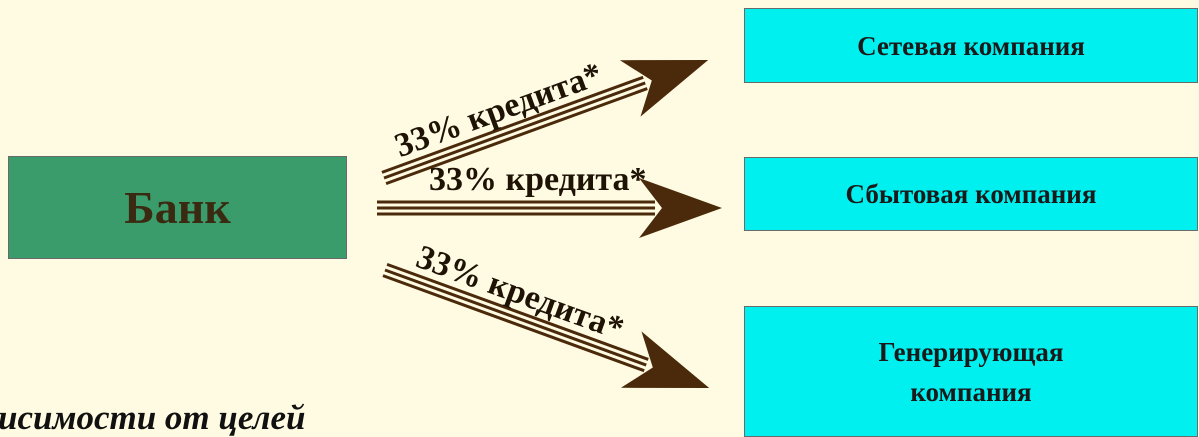 The width and height of the screenshot is (1199, 437). Describe the element at coordinates (153, 417) in the screenshot. I see `footnote-text: исимости от целей` at that location.